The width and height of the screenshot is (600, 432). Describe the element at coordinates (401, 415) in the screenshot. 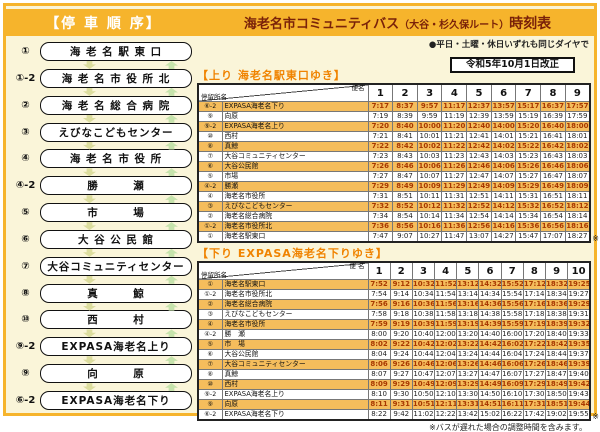

I see `time-cell: 9:42` at that location.